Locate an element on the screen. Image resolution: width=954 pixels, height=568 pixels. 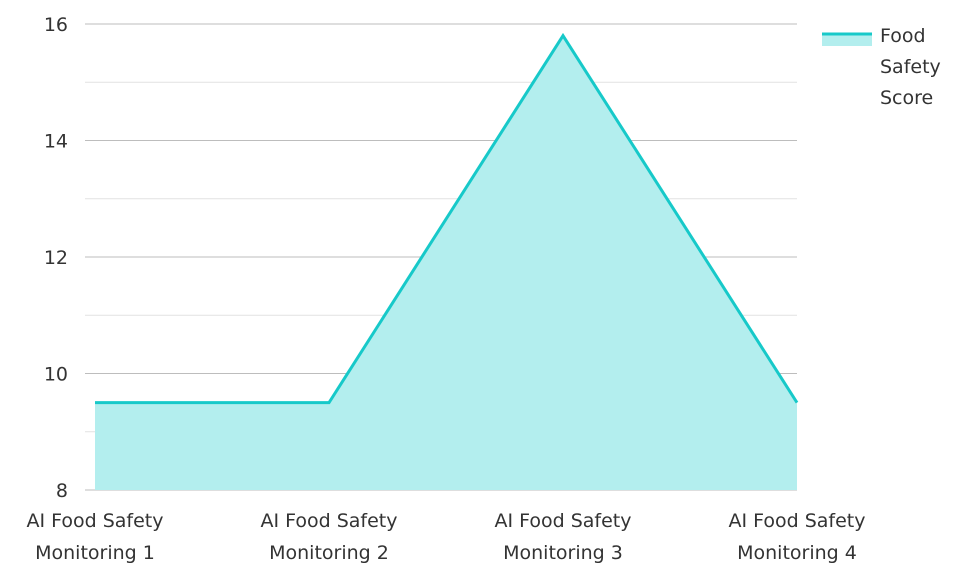
y-axis-ticks: 8 10 12 14 16 is located at coordinates (56, 258).